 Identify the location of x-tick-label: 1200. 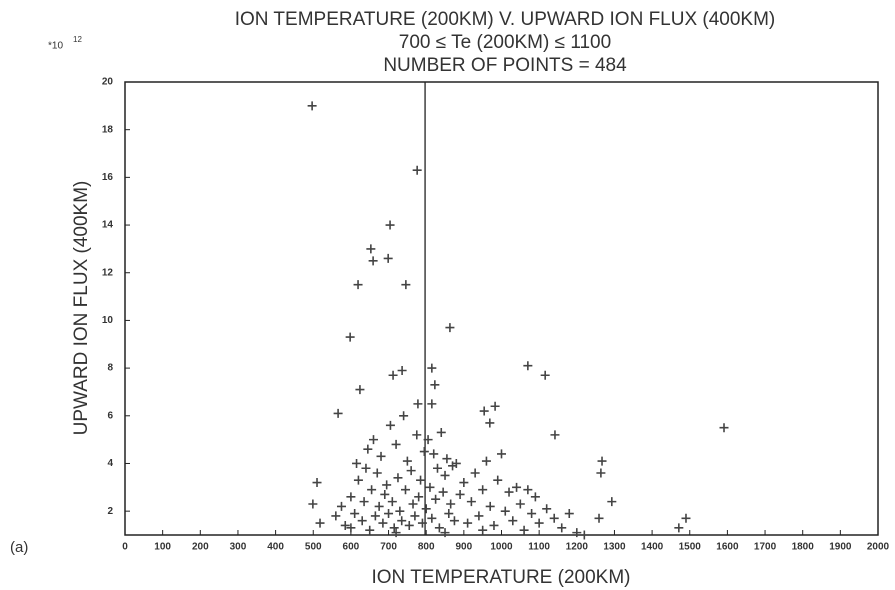
(577, 547).